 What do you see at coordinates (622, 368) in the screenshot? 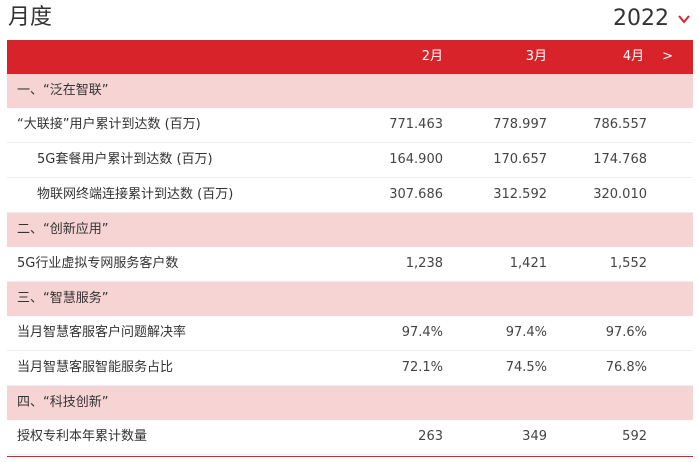
I see `cell-value: 76.8%` at bounding box center [622, 368].